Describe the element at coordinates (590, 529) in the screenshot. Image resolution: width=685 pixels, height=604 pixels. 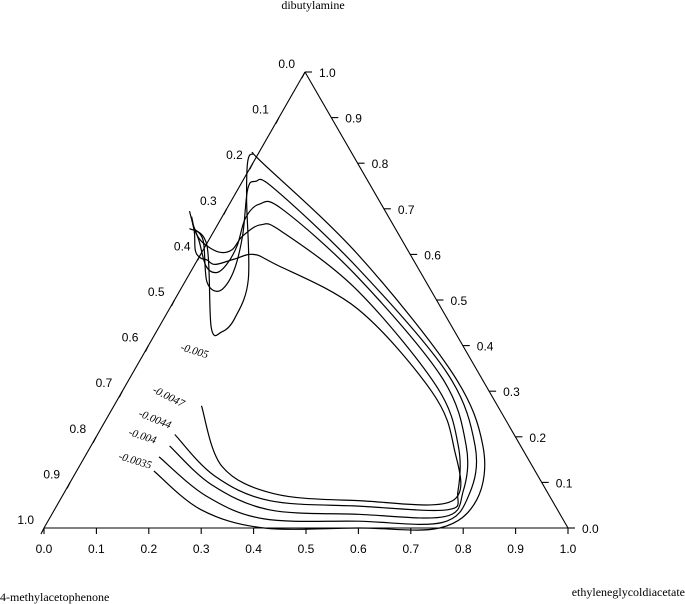
I see `right-tick-label: 0.0` at that location.